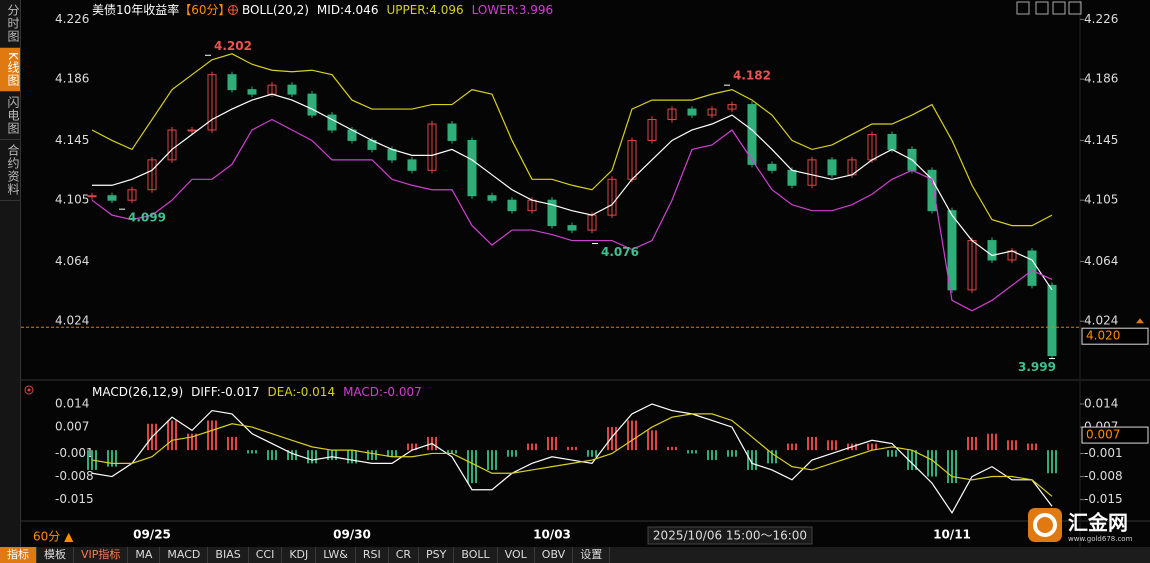  I want to click on instrument-title: 美债10年收益率, so click(135, 9).